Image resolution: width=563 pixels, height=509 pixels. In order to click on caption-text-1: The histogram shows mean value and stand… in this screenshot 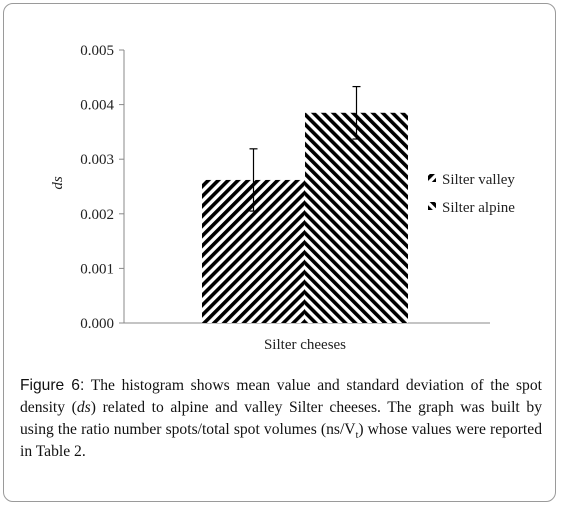, I will do `click(281, 396)`.